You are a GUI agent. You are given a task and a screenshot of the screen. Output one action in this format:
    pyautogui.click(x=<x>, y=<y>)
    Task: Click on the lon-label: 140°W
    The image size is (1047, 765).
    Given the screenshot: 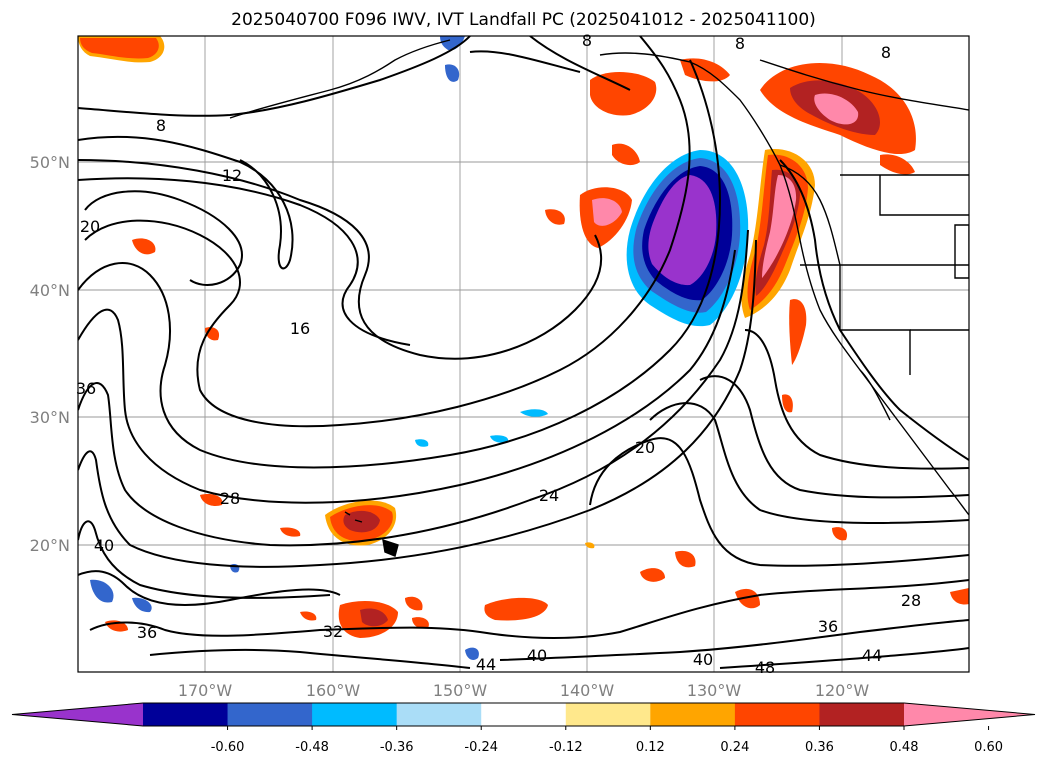 What is the action you would take?
    pyautogui.click(x=587, y=690)
    